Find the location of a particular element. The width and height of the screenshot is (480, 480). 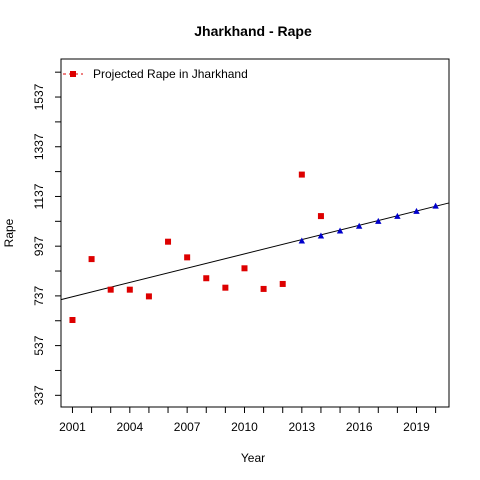

legend: Projected Rape in Jharkhand is located at coordinates (155, 74).